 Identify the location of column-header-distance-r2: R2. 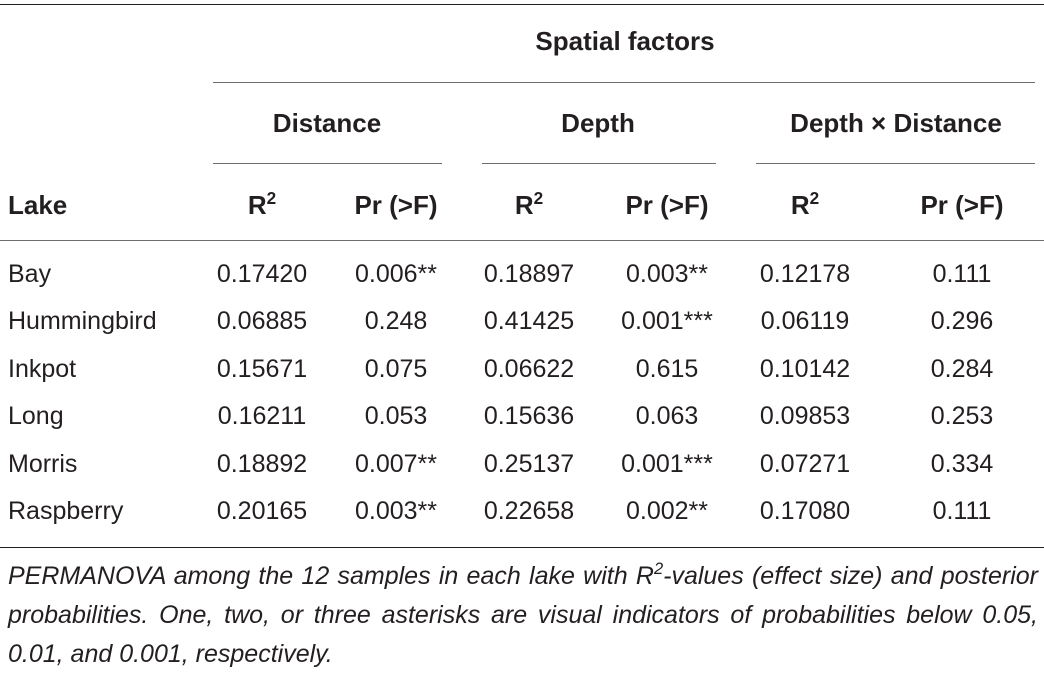
(262, 203).